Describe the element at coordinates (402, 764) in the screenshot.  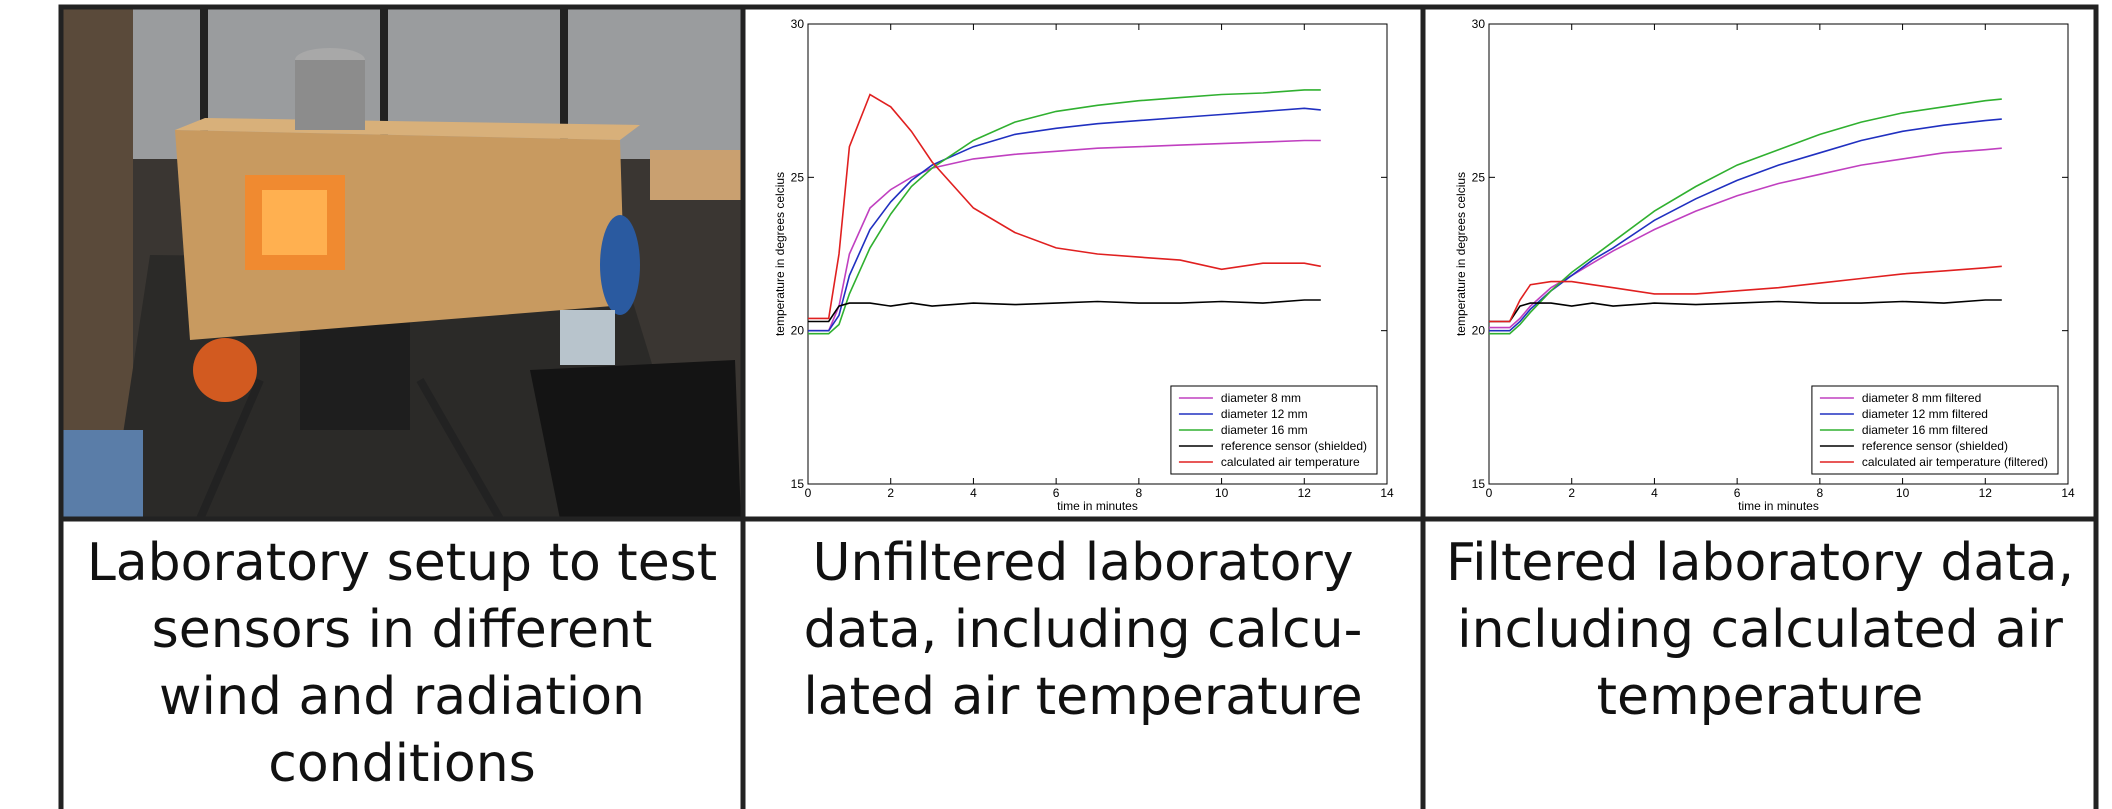
I see `caption-line: conditions` at that location.